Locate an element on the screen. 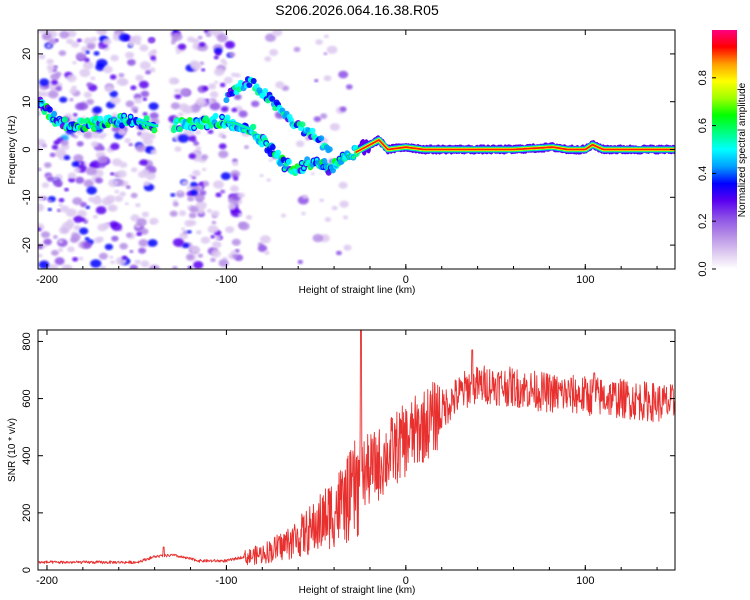 The height and width of the screenshot is (600, 750). colorbar-tick-label: 0.6 is located at coordinates (703, 125).